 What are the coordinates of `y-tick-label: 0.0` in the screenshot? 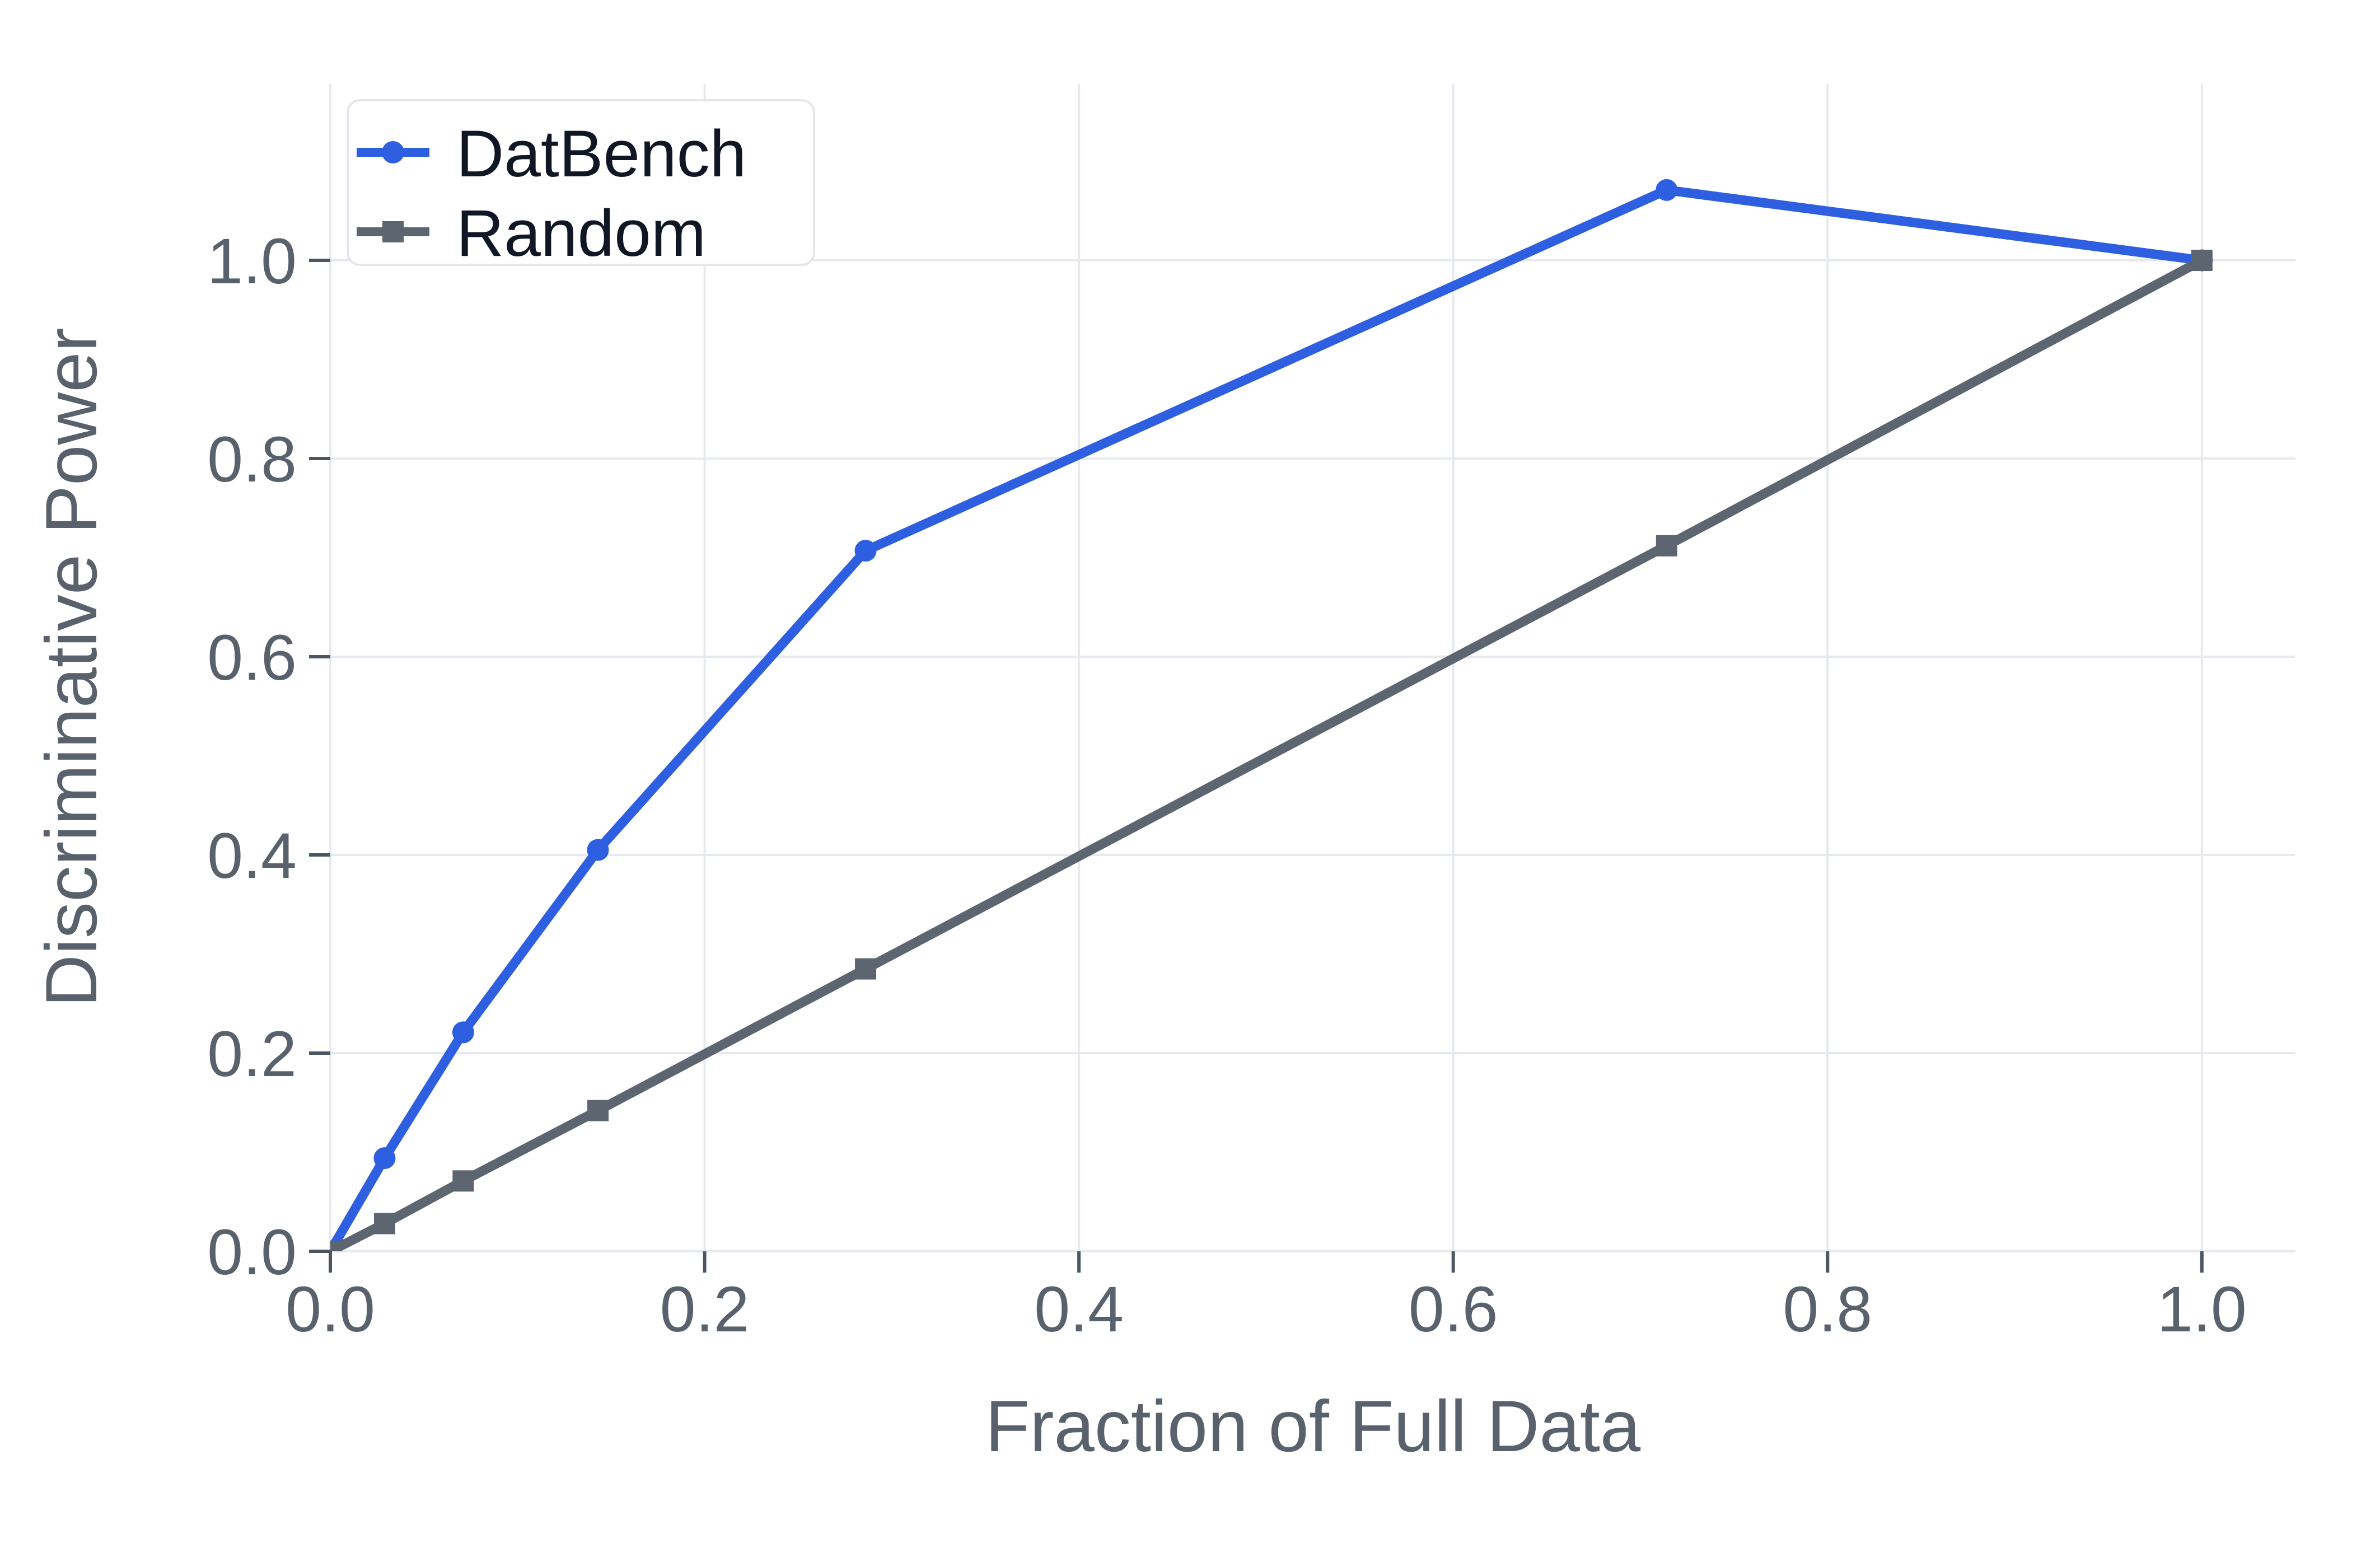 It's located at (252, 1252).